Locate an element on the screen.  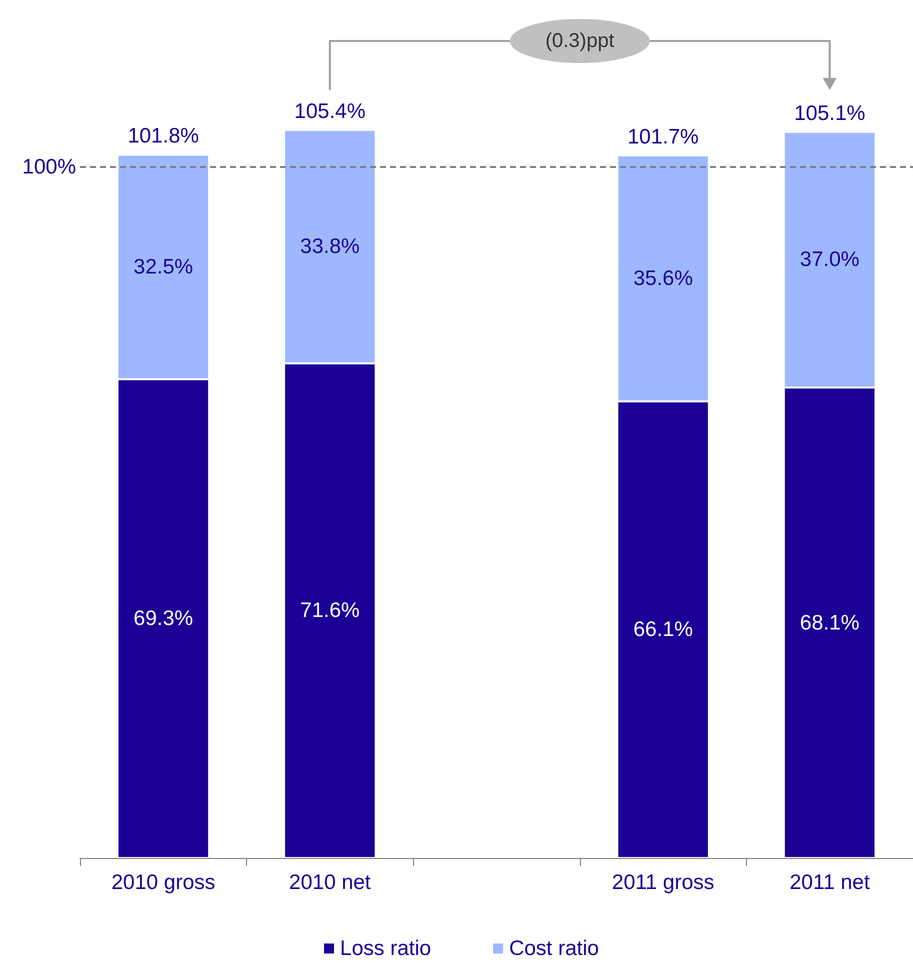
total-label: 101.7% is located at coordinates (663, 136).